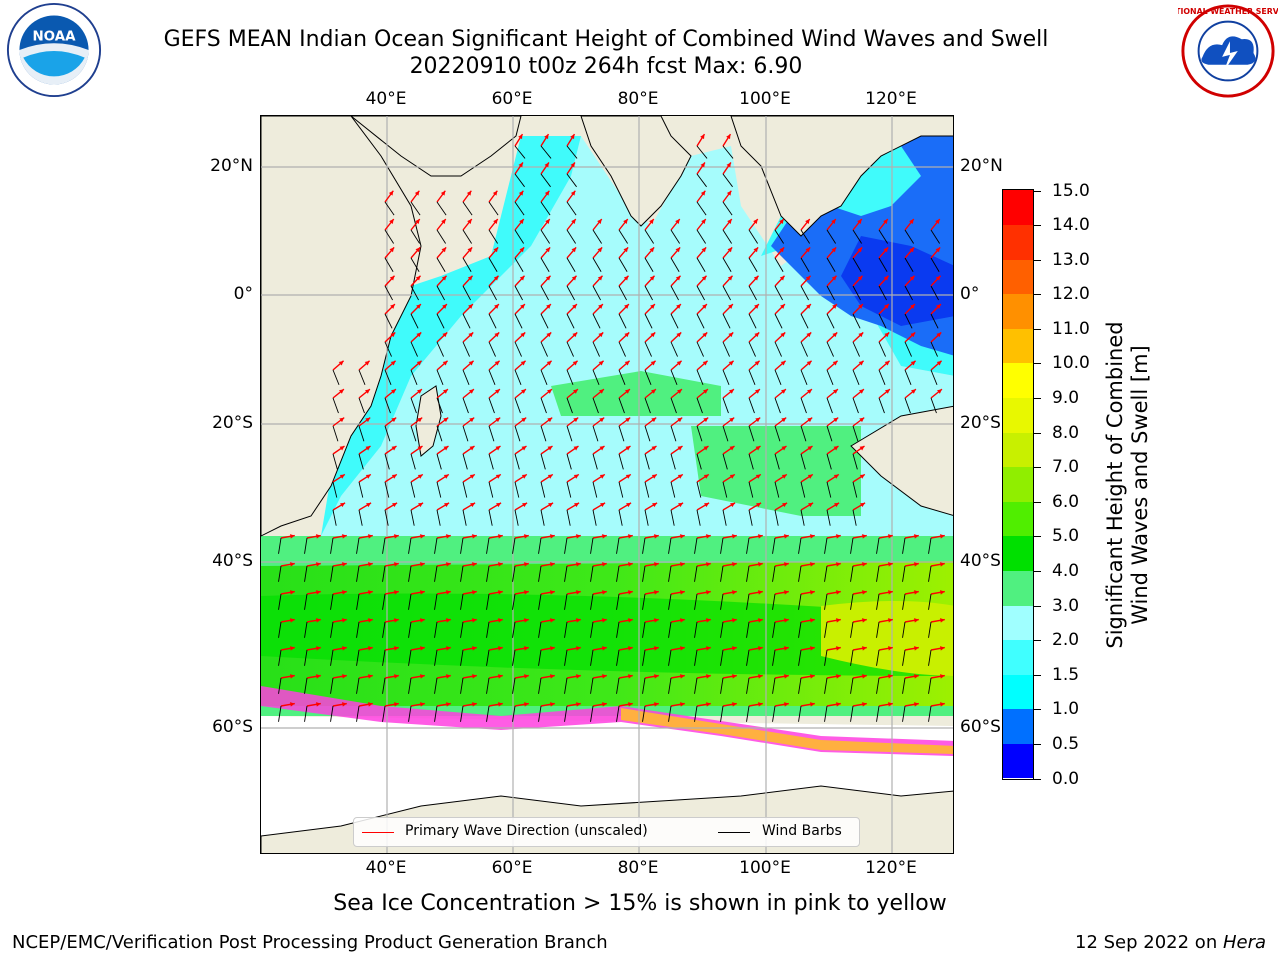  Describe the element at coordinates (386, 99) in the screenshot. I see `lon-tick-top-40E: 40°E` at that location.